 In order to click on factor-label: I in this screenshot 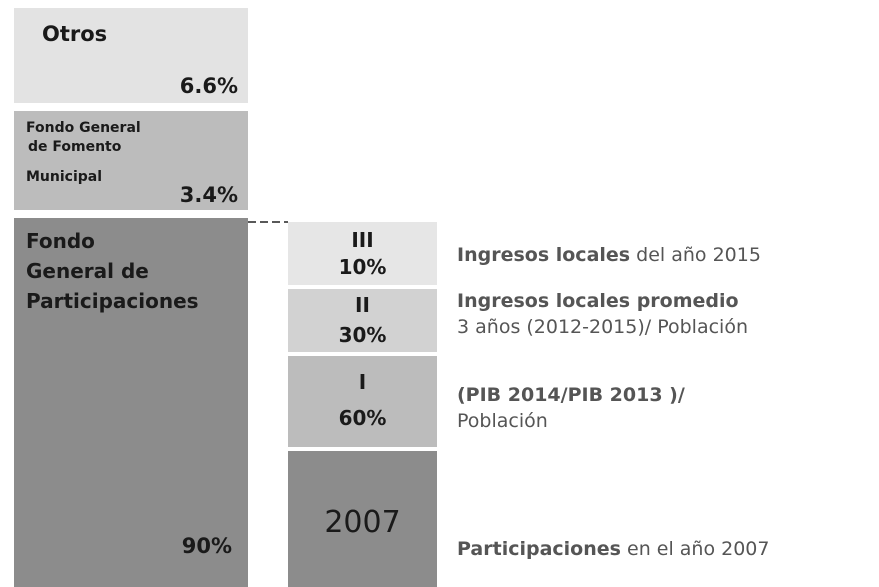, I will do `click(362, 382)`.